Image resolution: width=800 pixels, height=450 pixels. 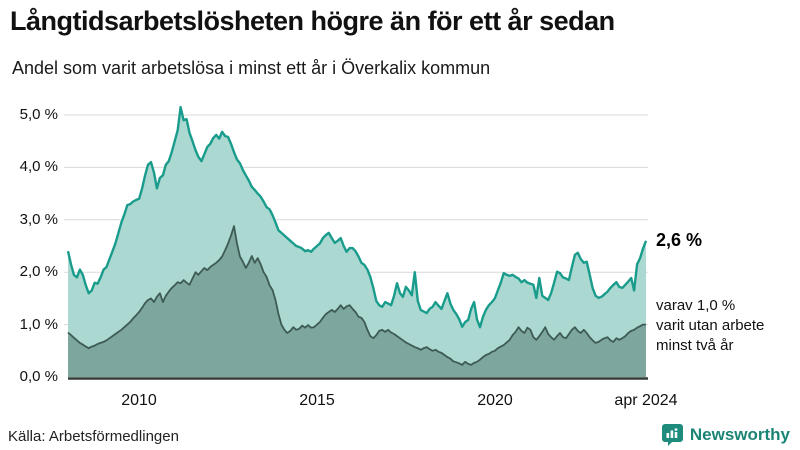 I want to click on y-tick-label: 2,0 %, so click(x=38, y=272).